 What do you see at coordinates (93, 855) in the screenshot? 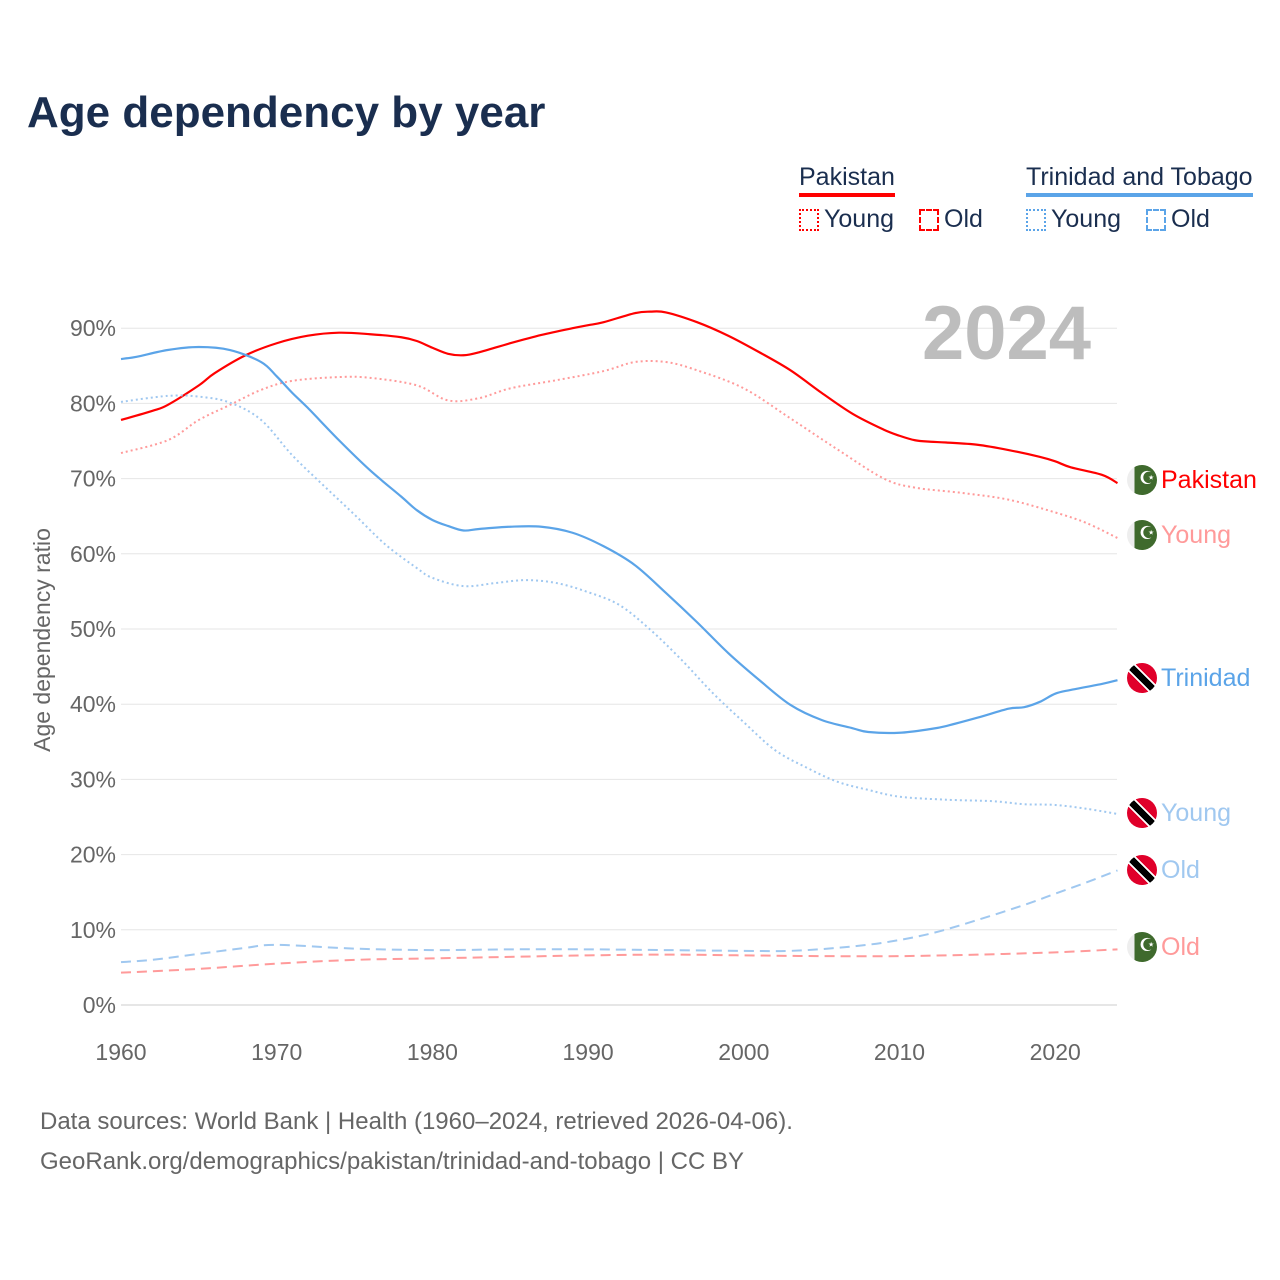
I see `y-tick-label: 20%` at bounding box center [93, 855].